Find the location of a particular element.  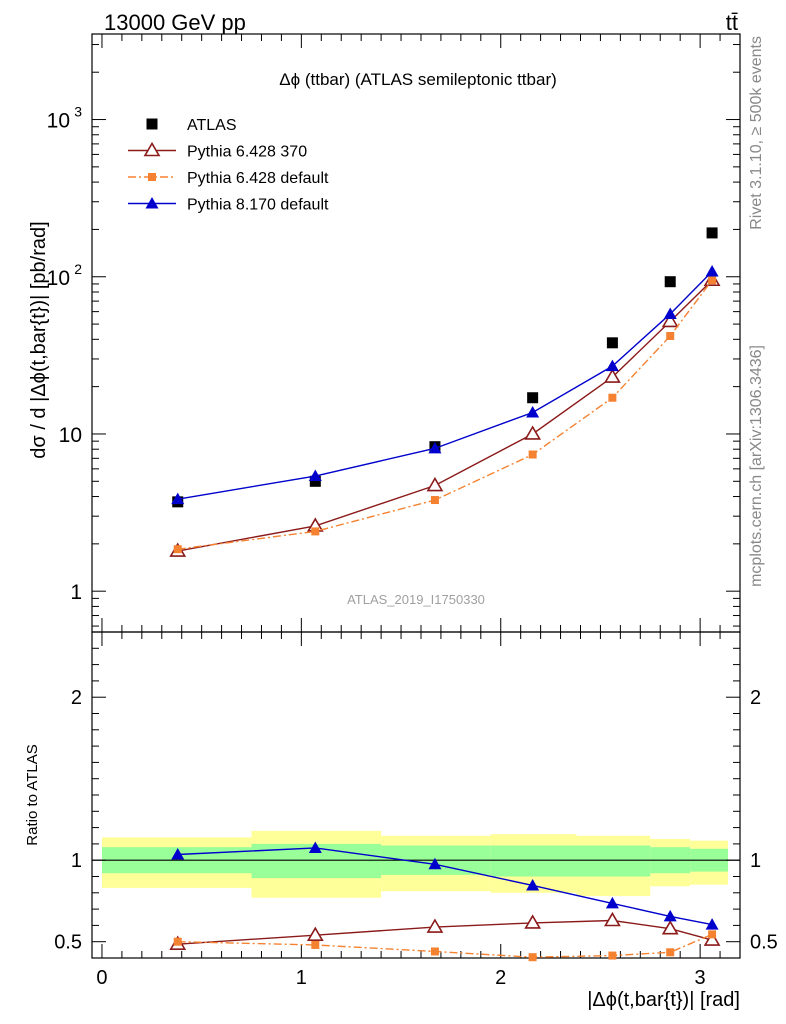

main-ylabel: dσ / d |Δϕ(t,bar{t})| [pb/rad] is located at coordinates (39, 339).